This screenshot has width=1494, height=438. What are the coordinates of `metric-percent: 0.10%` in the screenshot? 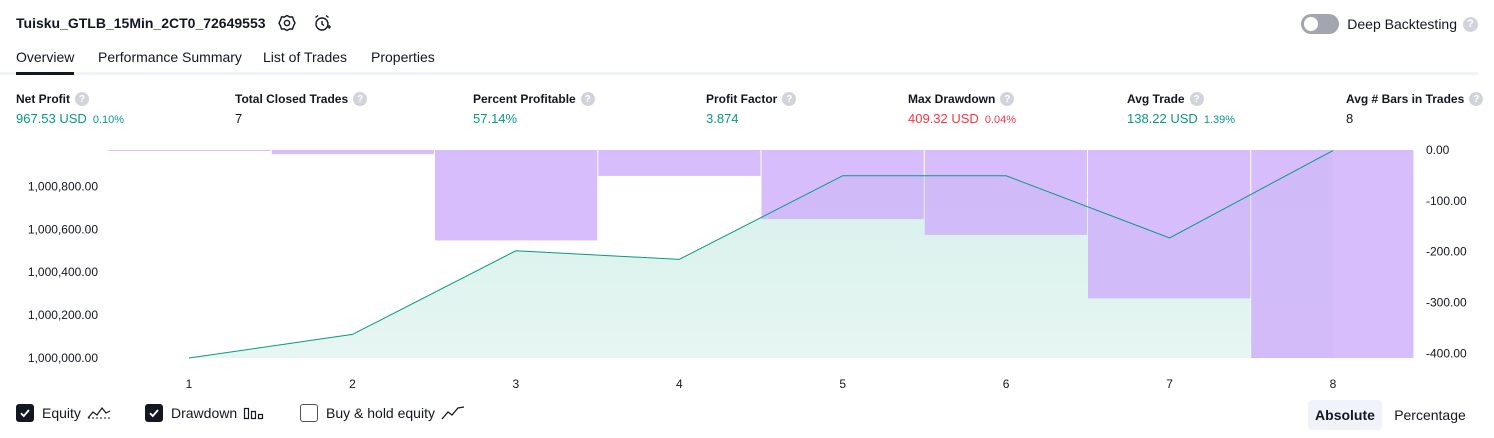 It's located at (108, 120).